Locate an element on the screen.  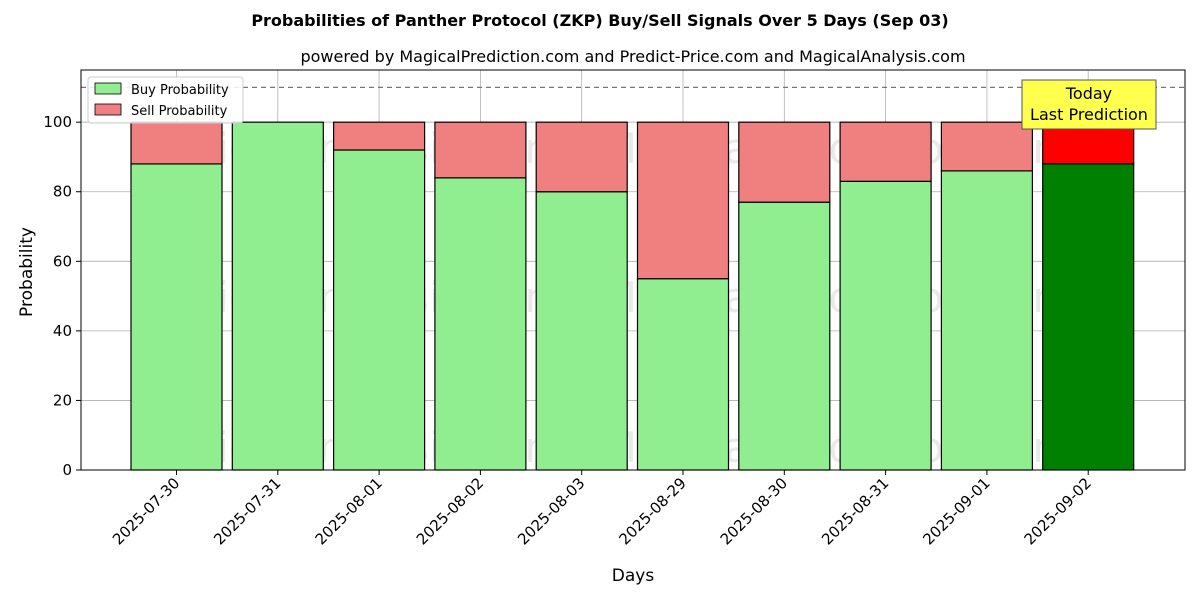
x-axis-label: Days is located at coordinates (633, 576).